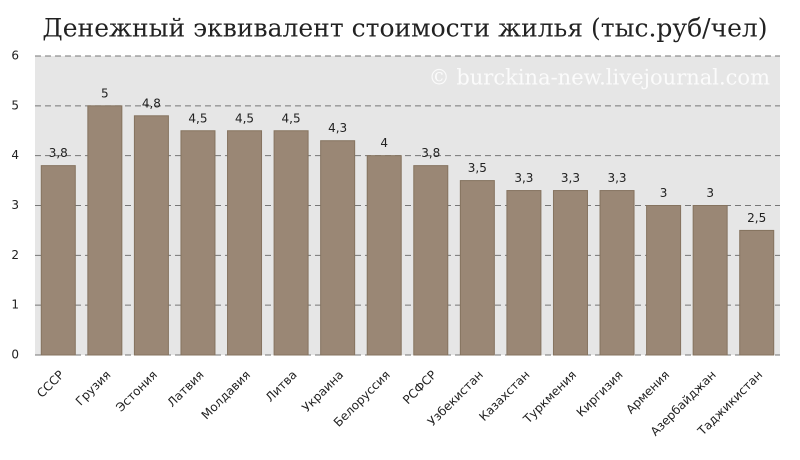 Image resolution: width=800 pixels, height=460 pixels. I want to click on y-tick-label: 6, so click(15, 56).